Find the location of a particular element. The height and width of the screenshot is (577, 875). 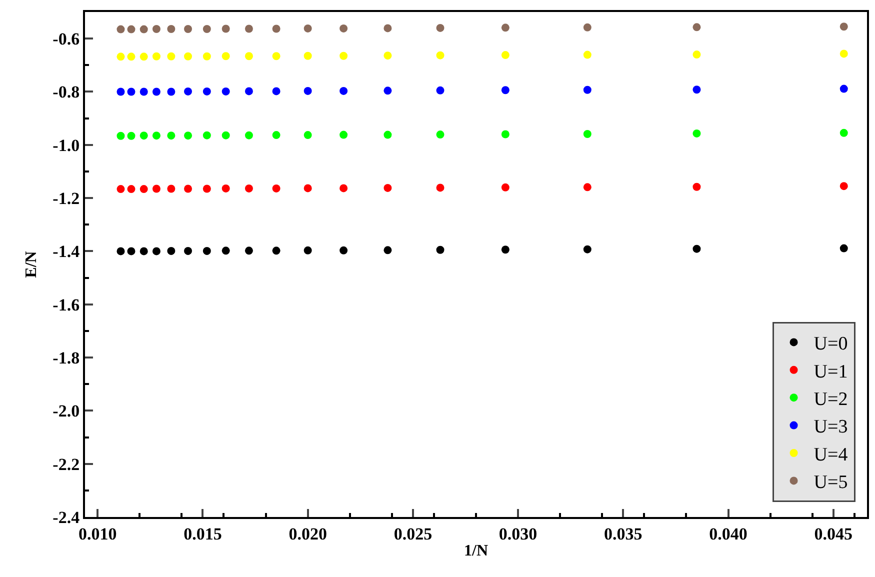

y-tick-label: -2.0 is located at coordinates (66, 411).